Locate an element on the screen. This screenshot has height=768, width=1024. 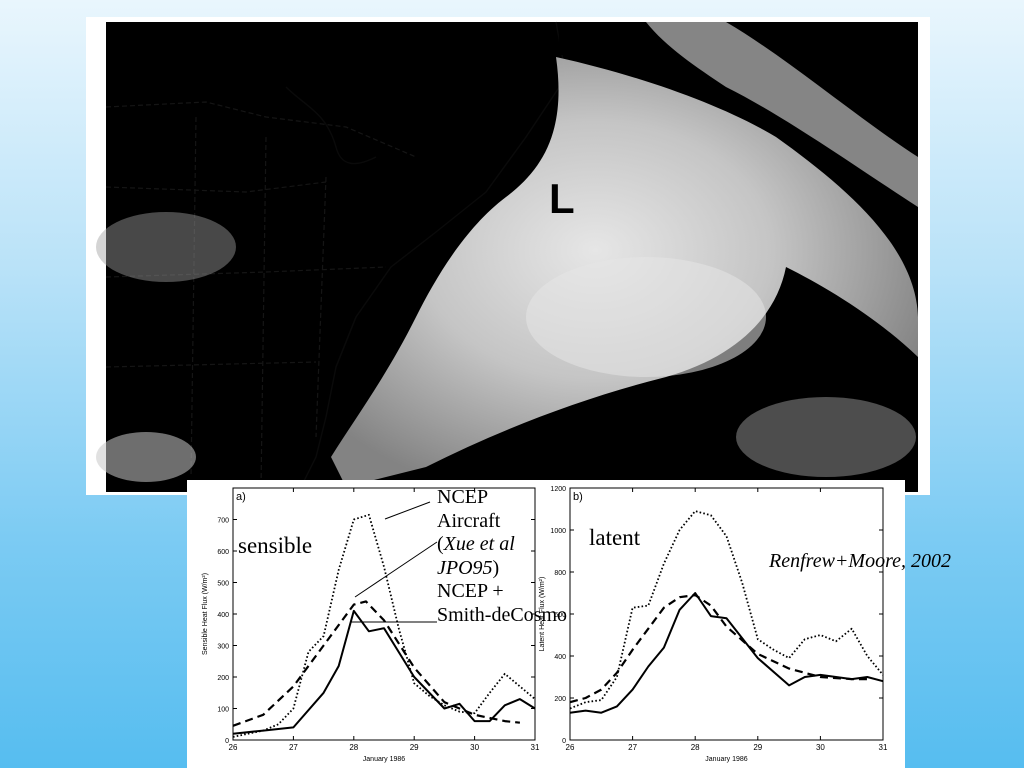
ref-journal: JPO95 is located at coordinates (465, 567).